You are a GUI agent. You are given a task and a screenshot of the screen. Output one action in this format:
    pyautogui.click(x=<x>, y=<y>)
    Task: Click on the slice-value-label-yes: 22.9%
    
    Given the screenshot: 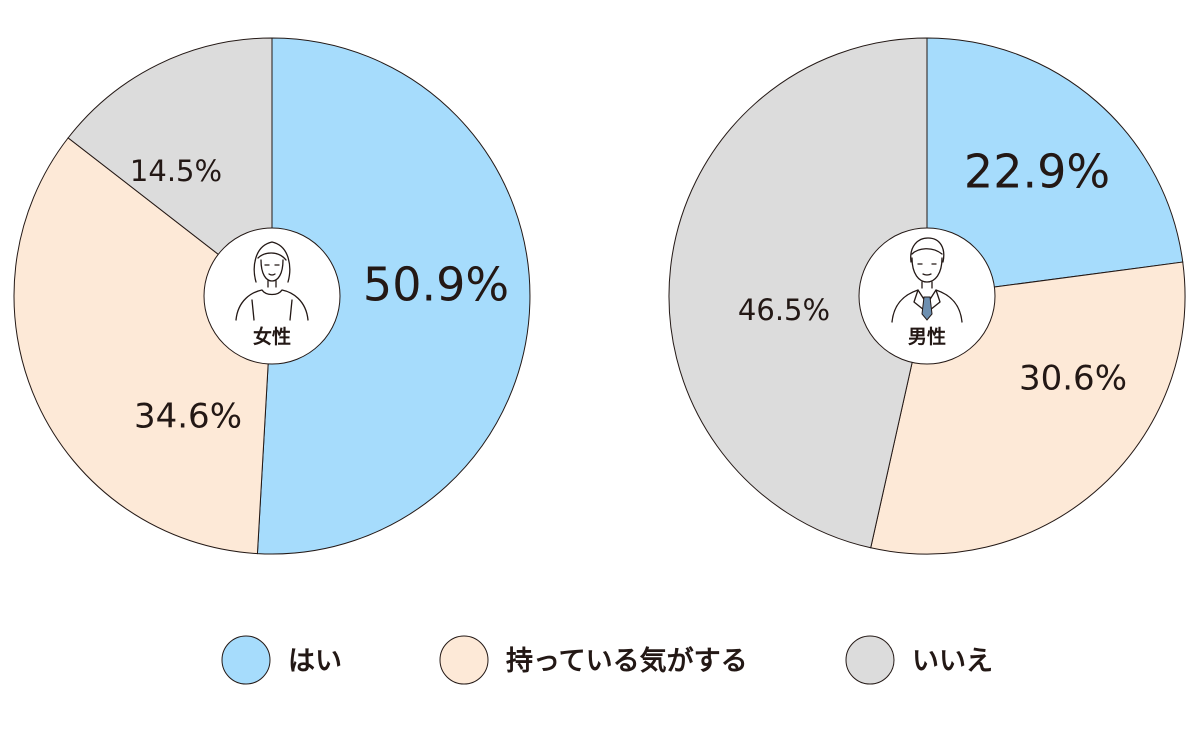 What is the action you would take?
    pyautogui.click(x=1037, y=172)
    